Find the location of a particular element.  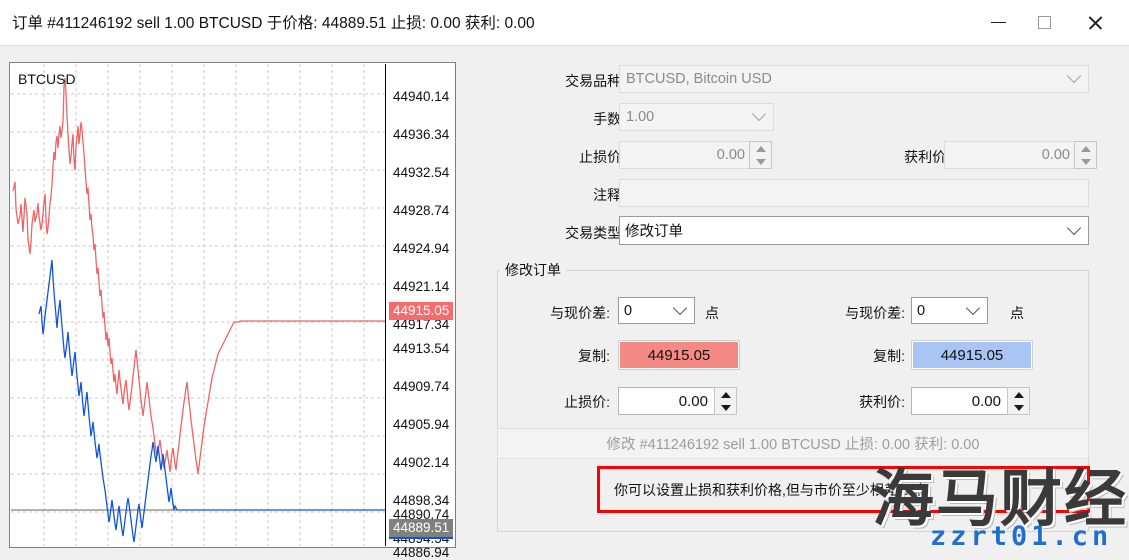

copy-sl-value: 44915.05 is located at coordinates (679, 355).